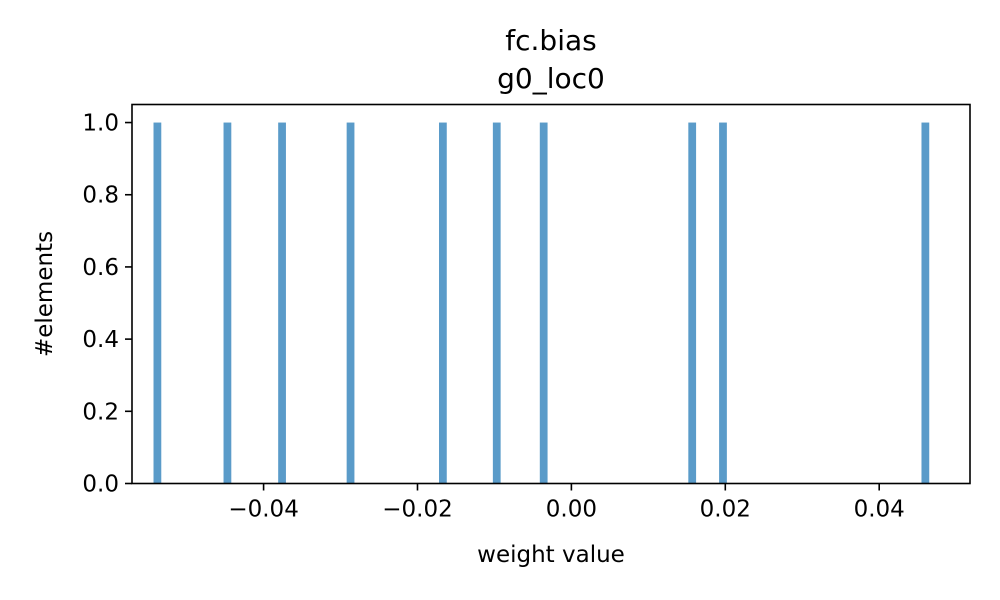 The image size is (1000, 600). I want to click on y-tick-label: 0.0, so click(100, 485).